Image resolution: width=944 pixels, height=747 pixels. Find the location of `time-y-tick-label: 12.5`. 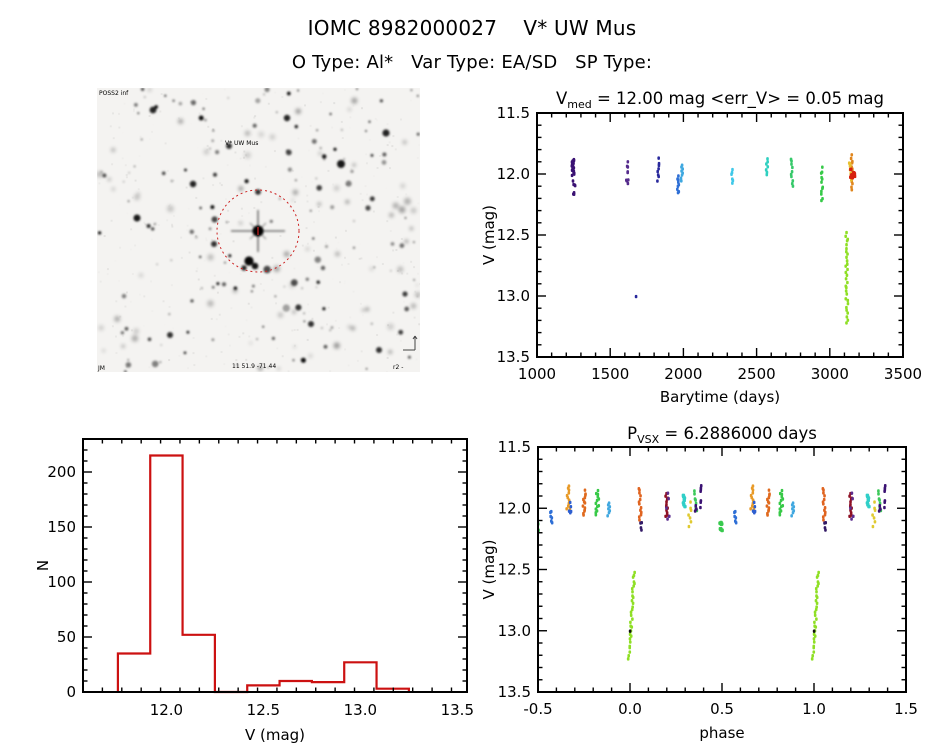

time-y-tick-label: 12.5 is located at coordinates (513, 235).